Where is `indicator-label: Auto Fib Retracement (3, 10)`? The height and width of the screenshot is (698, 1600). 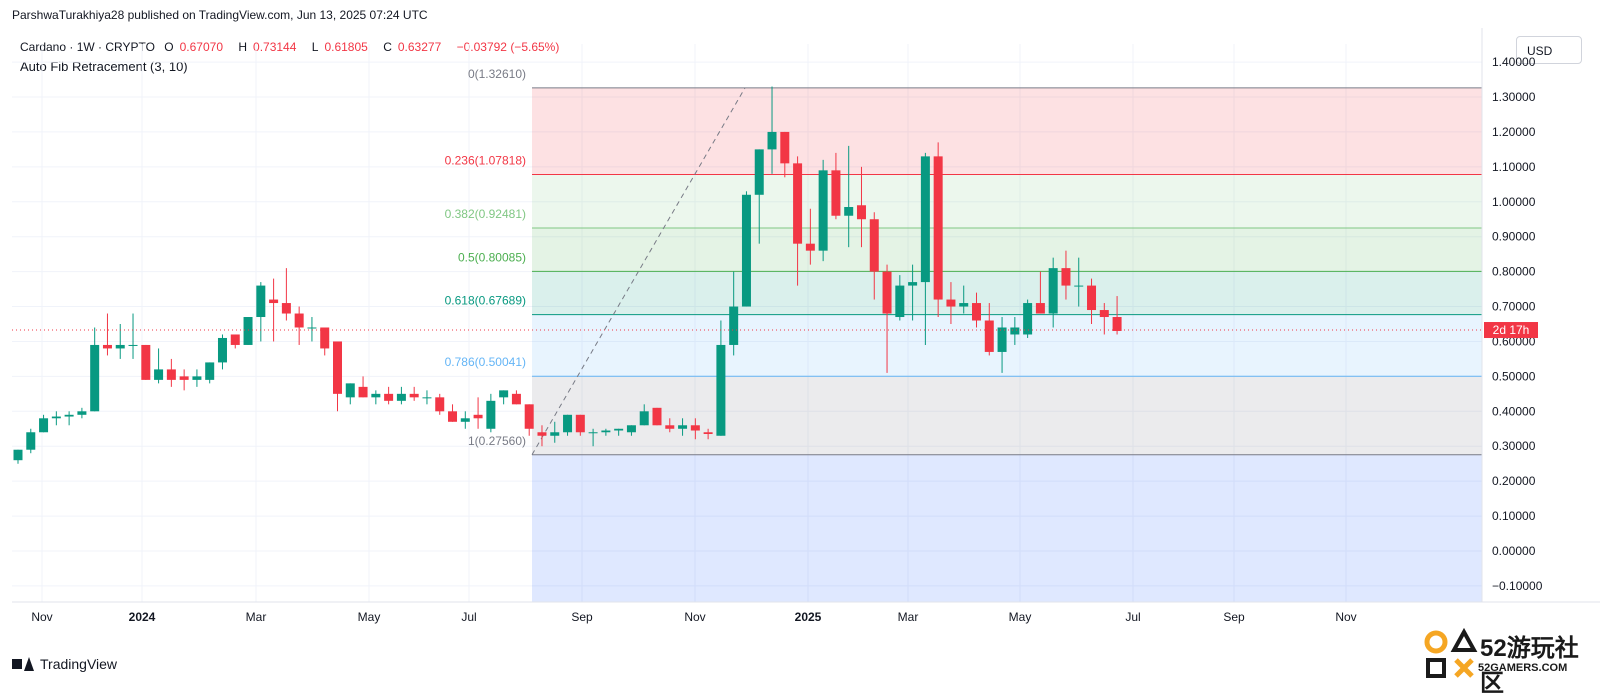
indicator-label: Auto Fib Retracement (3, 10) is located at coordinates (104, 66).